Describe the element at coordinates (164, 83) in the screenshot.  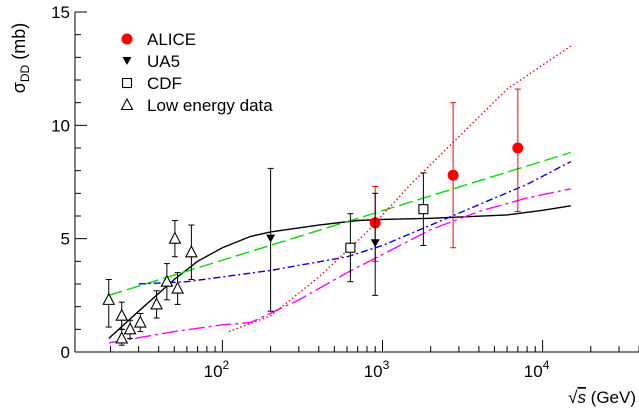
I see `legend-label-cdf: CDF` at that location.